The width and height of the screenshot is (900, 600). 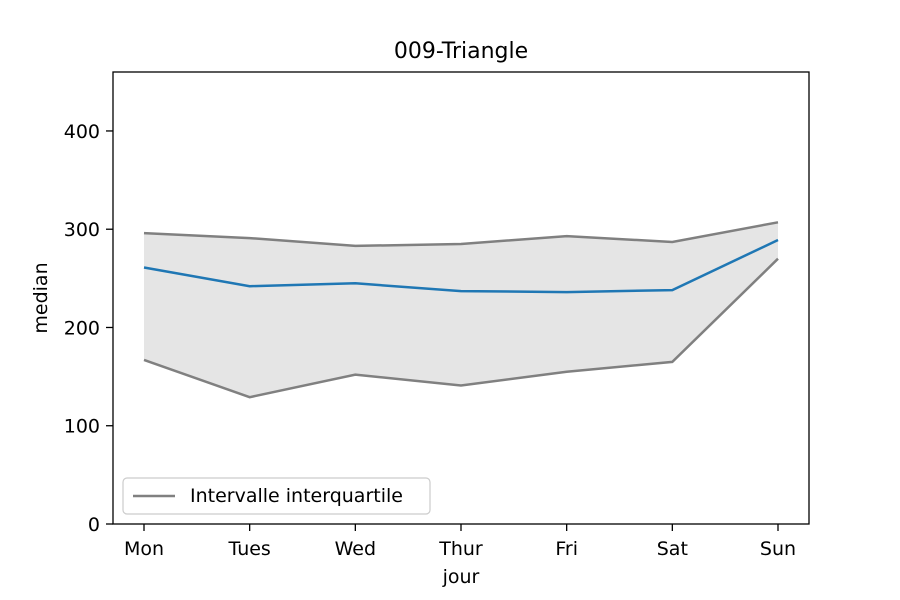 I want to click on y-axis-label: median, so click(x=41, y=297).